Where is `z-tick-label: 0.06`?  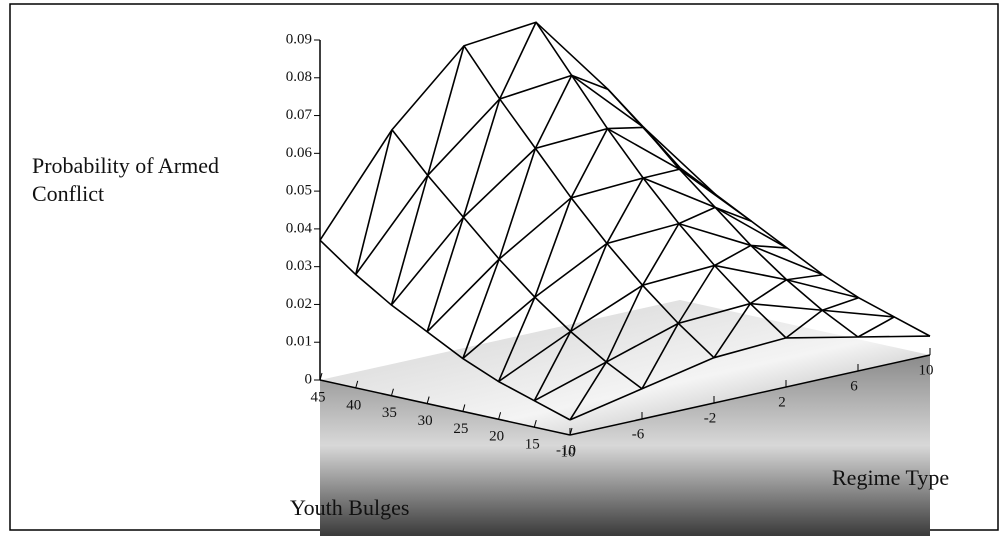
z-tick-label: 0.06 is located at coordinates (299, 153).